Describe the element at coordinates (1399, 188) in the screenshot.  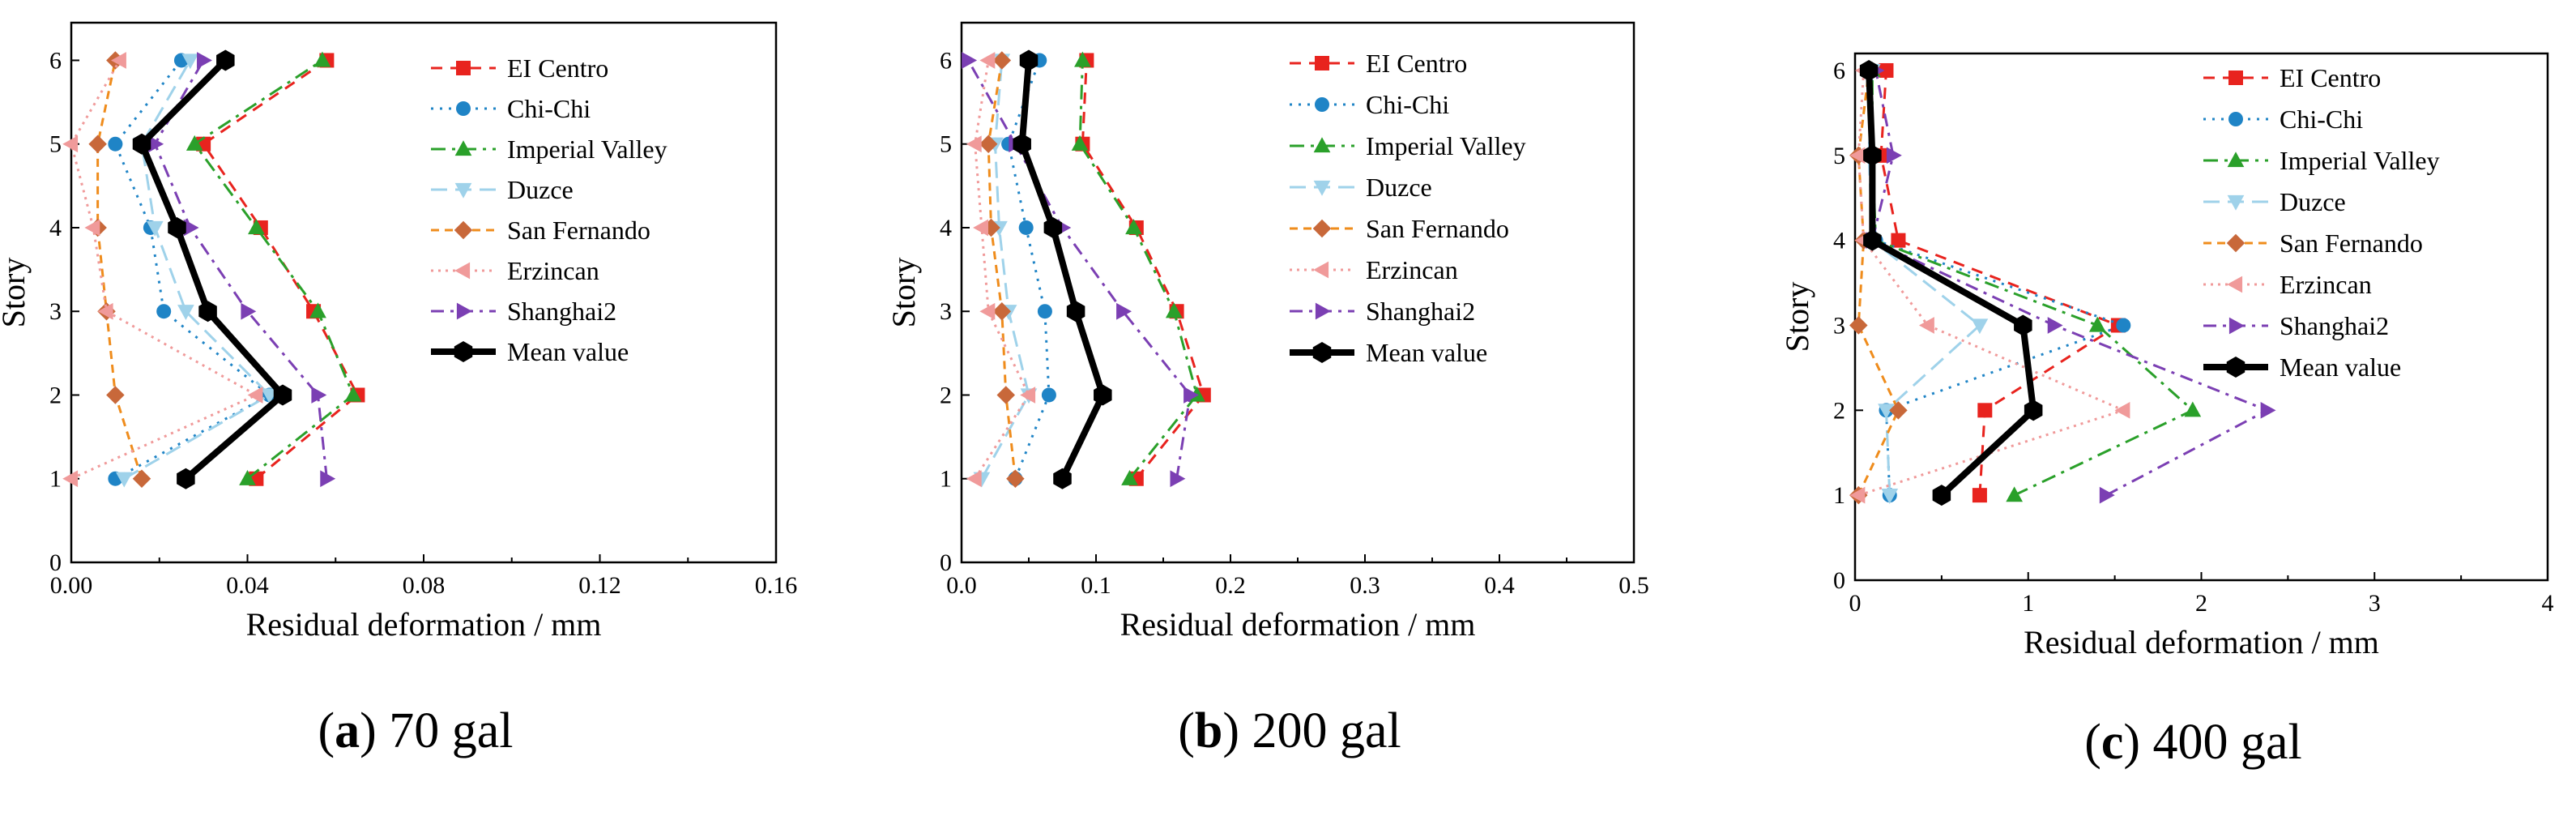
I see `legend-label-duzce: Duzce` at that location.